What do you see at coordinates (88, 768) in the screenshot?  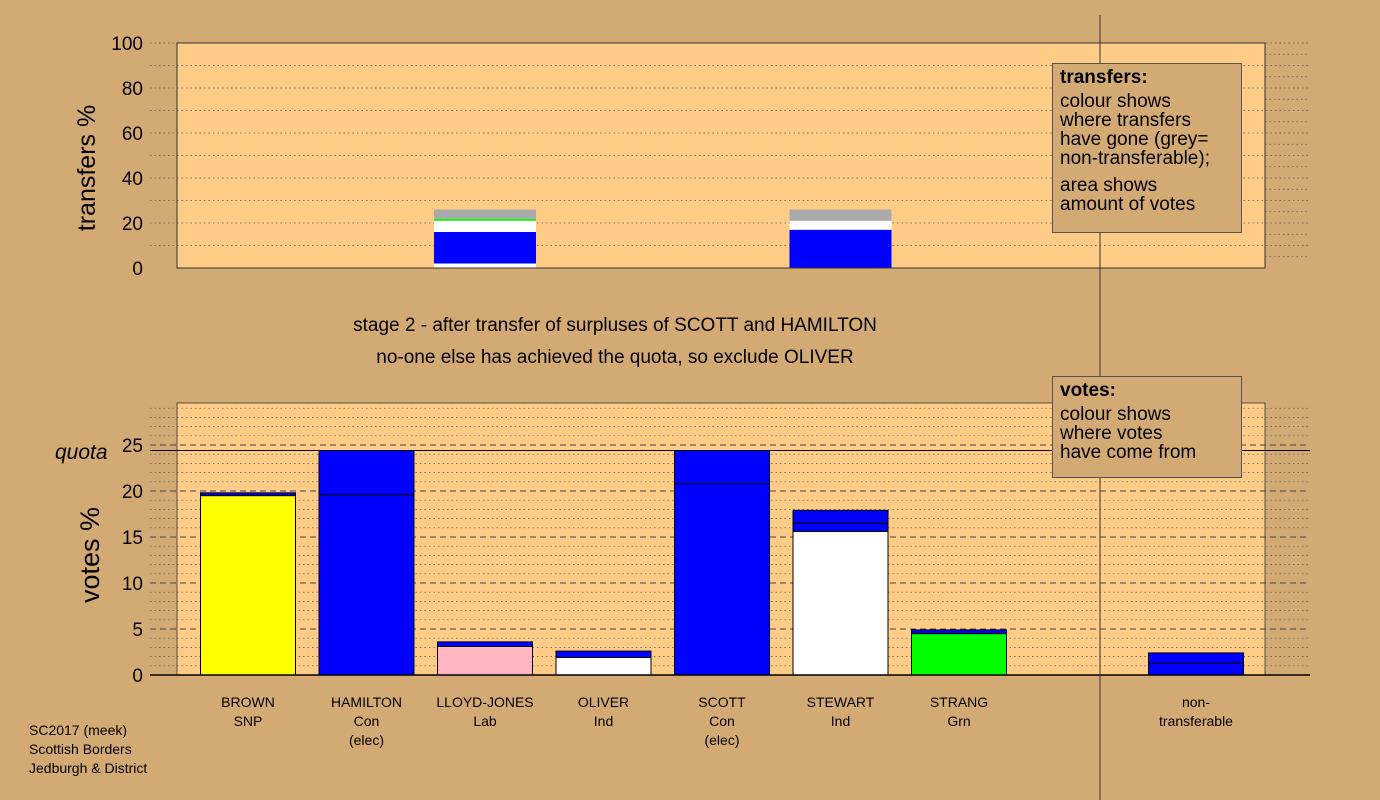 I see `footer-line: Jedburgh & District` at bounding box center [88, 768].